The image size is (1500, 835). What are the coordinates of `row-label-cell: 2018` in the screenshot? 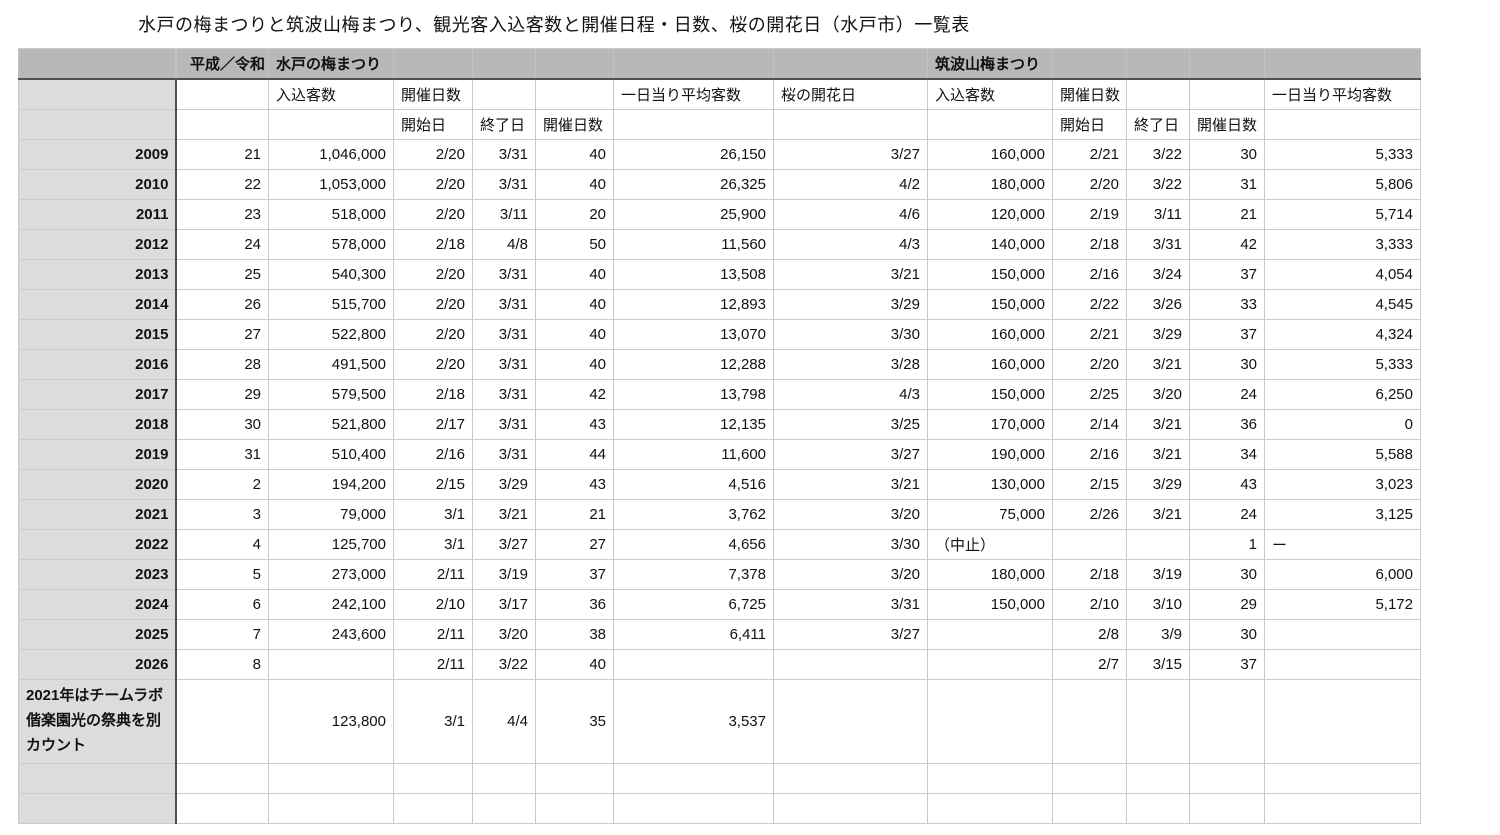 It's located at (97, 424).